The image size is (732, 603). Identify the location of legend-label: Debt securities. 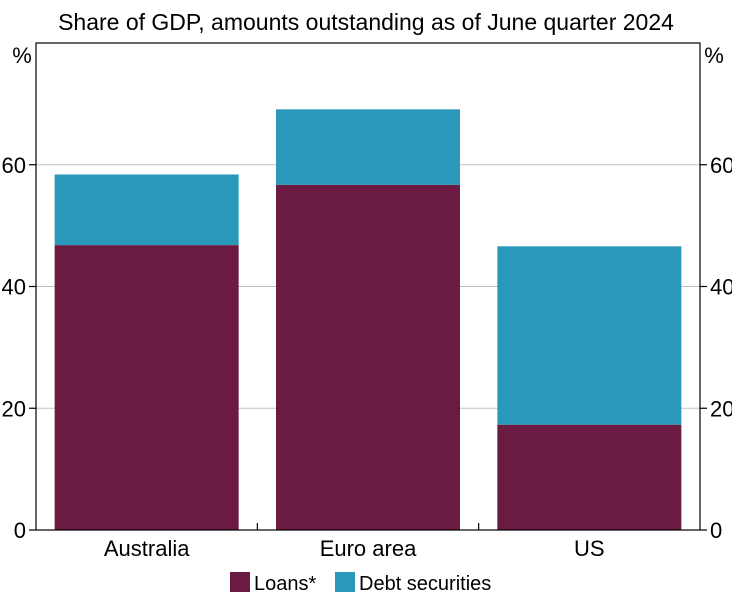
(425, 584).